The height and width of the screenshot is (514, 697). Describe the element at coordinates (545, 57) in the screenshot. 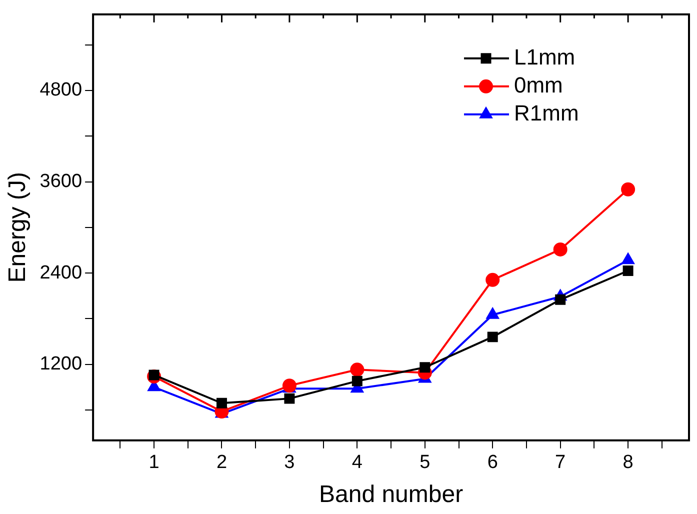

I see `legend-label: L1mm` at that location.